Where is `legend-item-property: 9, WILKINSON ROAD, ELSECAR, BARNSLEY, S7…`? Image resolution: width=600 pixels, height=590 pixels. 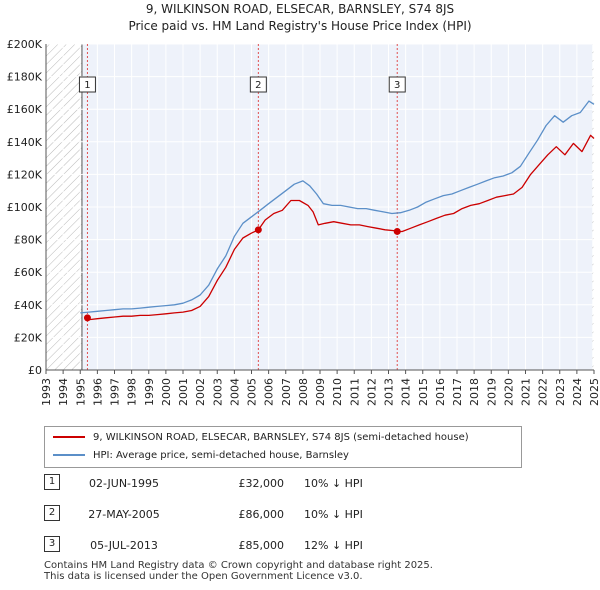 legend-item-property: 9, WILKINSON ROAD, ELSECAR, BARNSLEY, S7… is located at coordinates (261, 438).